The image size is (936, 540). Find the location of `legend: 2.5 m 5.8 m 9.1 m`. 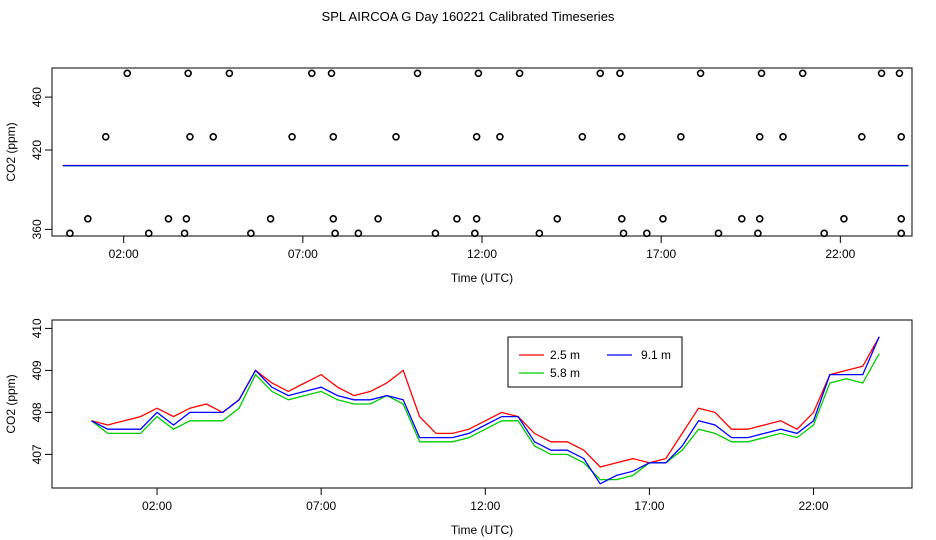

legend: 2.5 m 5.8 m 9.1 m is located at coordinates (595, 362).